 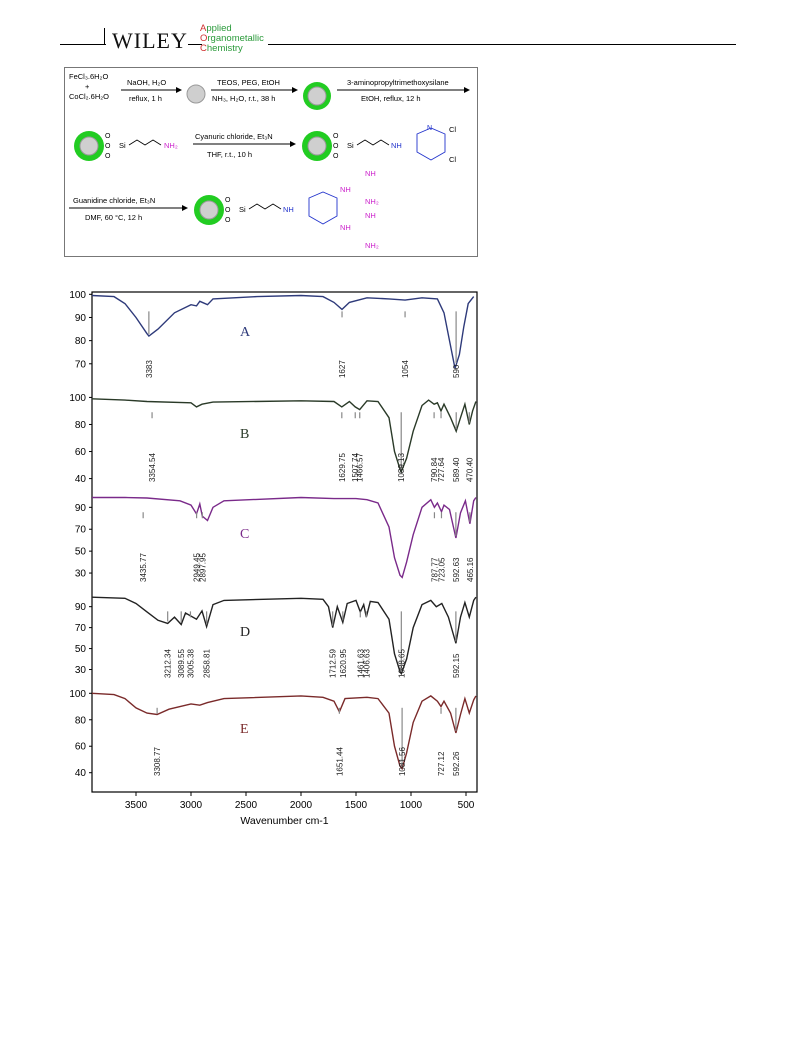 What do you see at coordinates (87, 86) in the screenshot?
I see `reagent-plus: +` at bounding box center [87, 86].